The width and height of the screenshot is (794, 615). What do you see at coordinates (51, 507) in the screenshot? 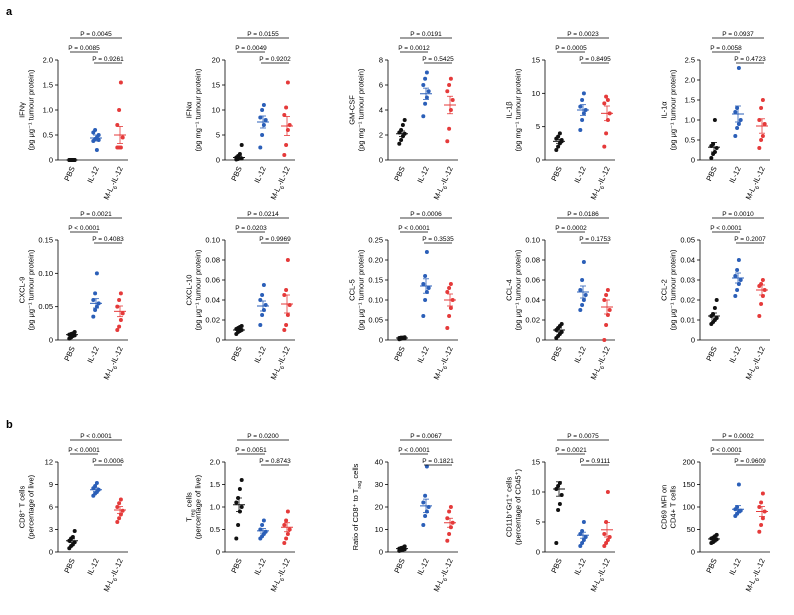
I see `y-tick-label: 6` at bounding box center [51, 507].